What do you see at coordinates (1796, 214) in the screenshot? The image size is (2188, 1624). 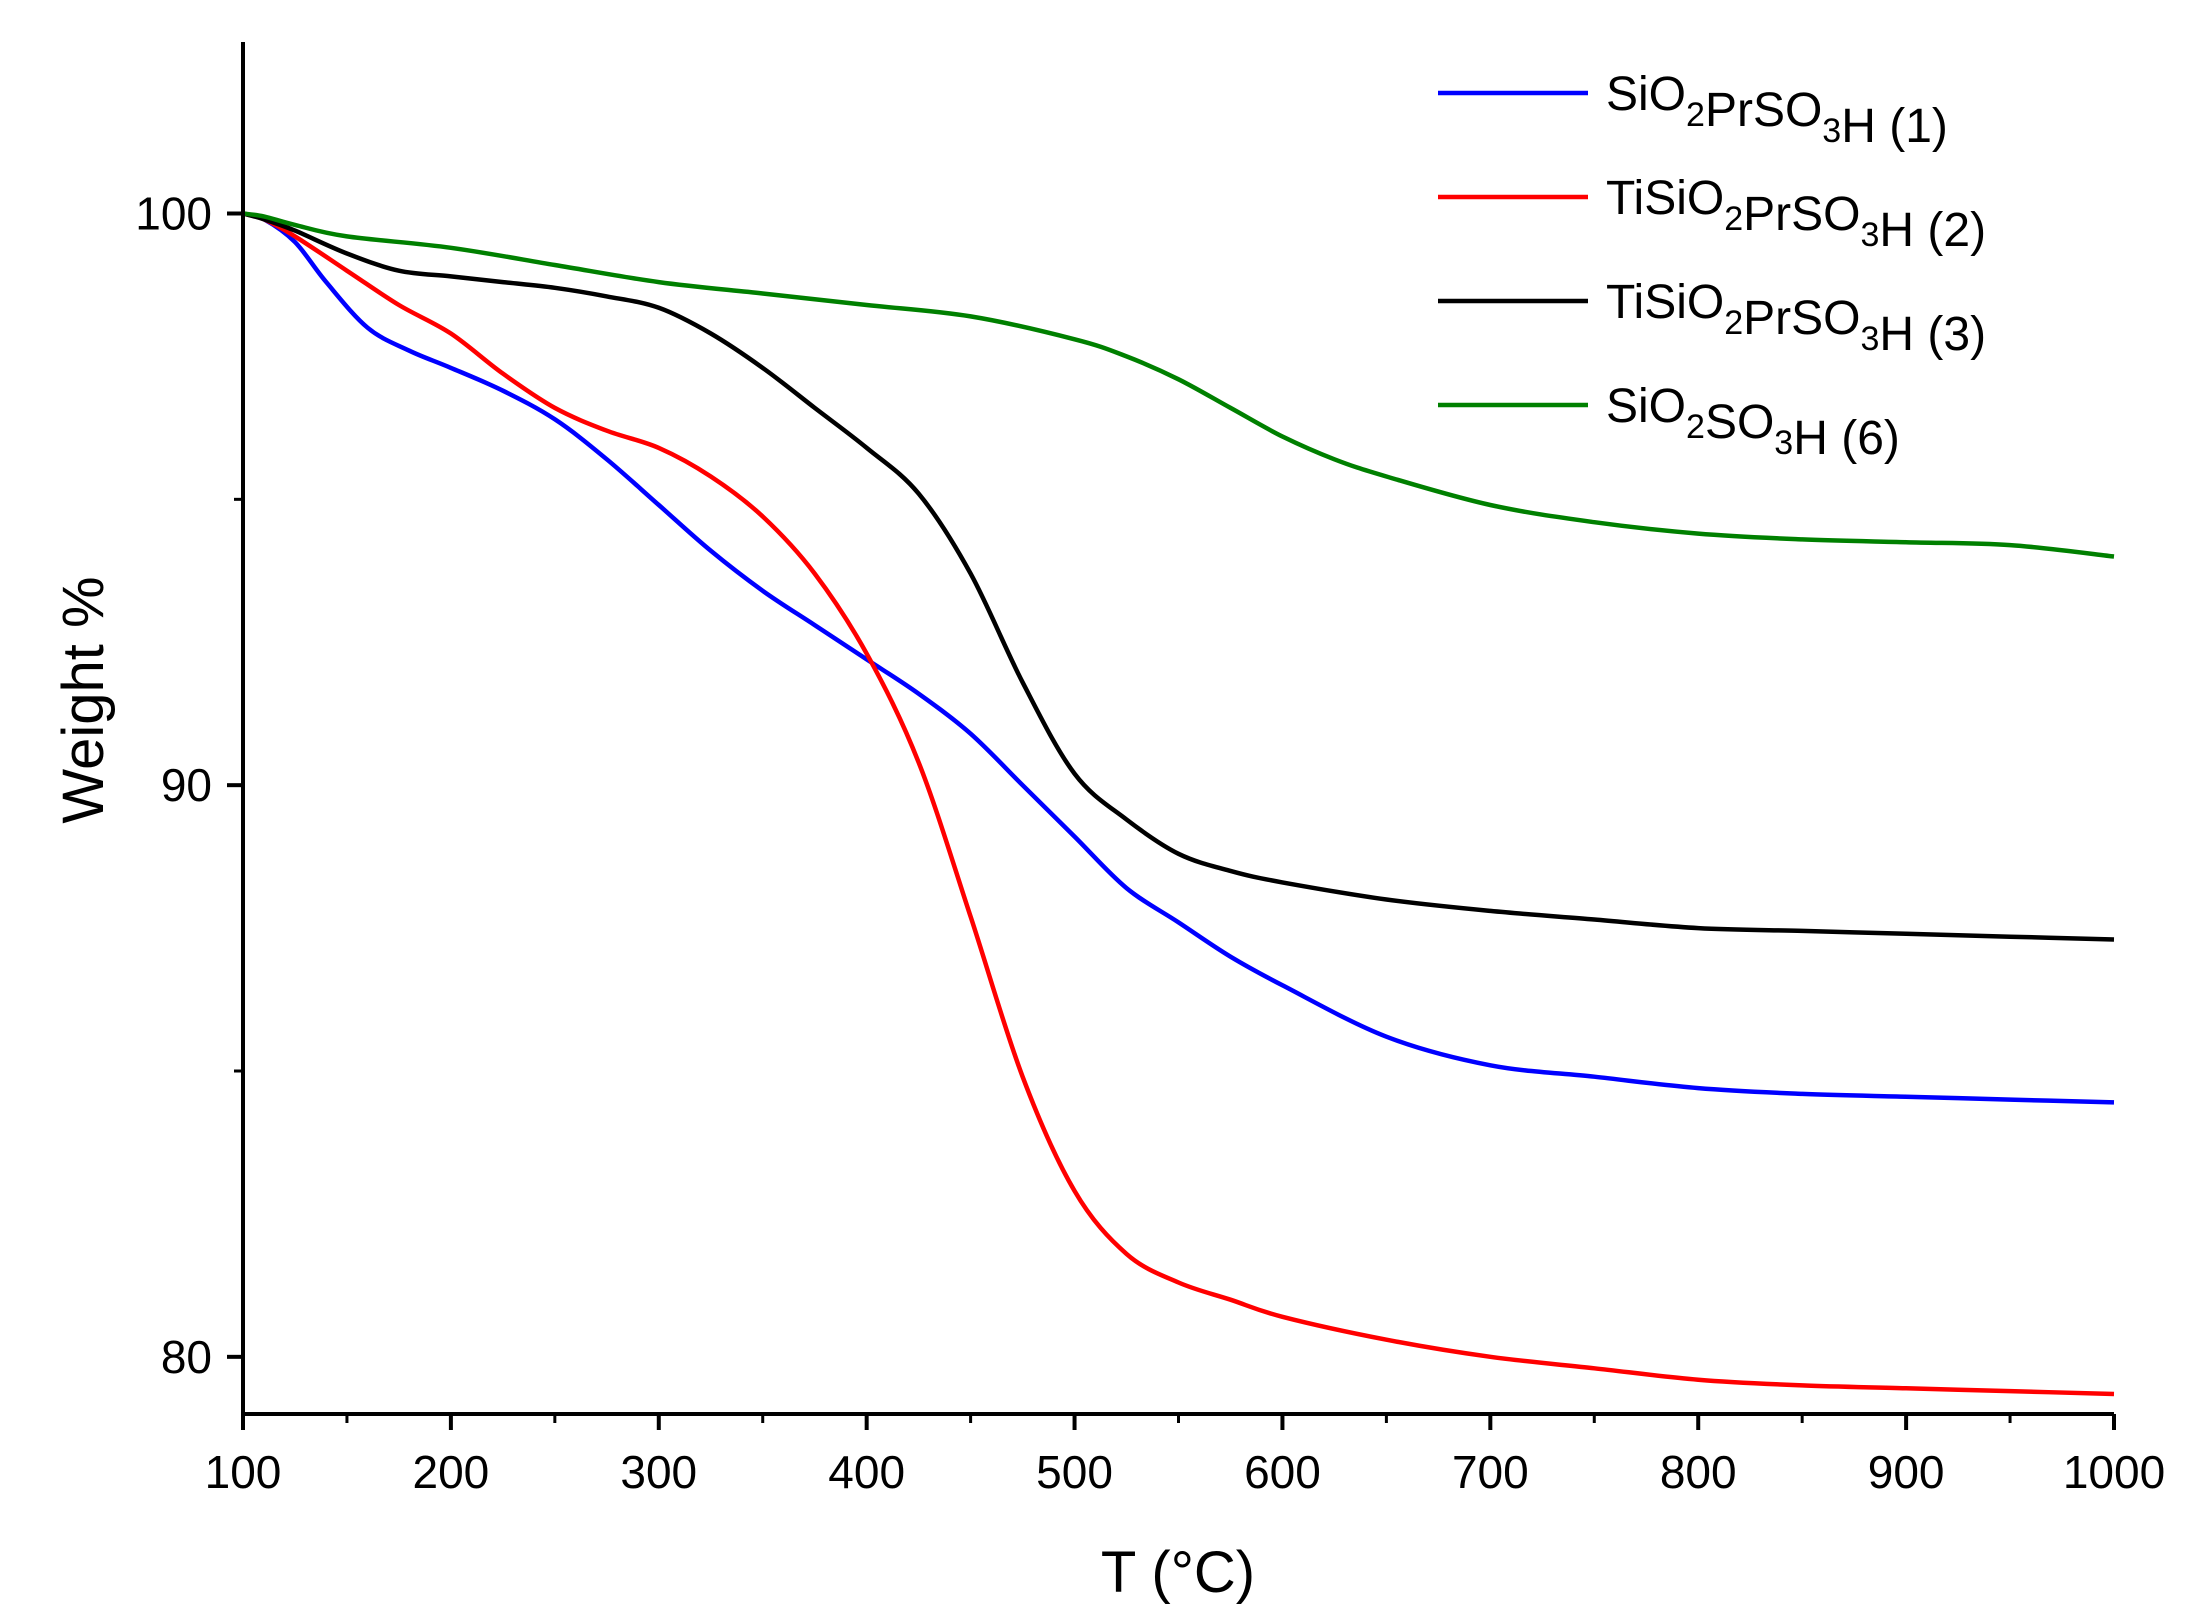 I see `legend-label-2: TiSiO2PrSO3H (2)` at bounding box center [1796, 214].